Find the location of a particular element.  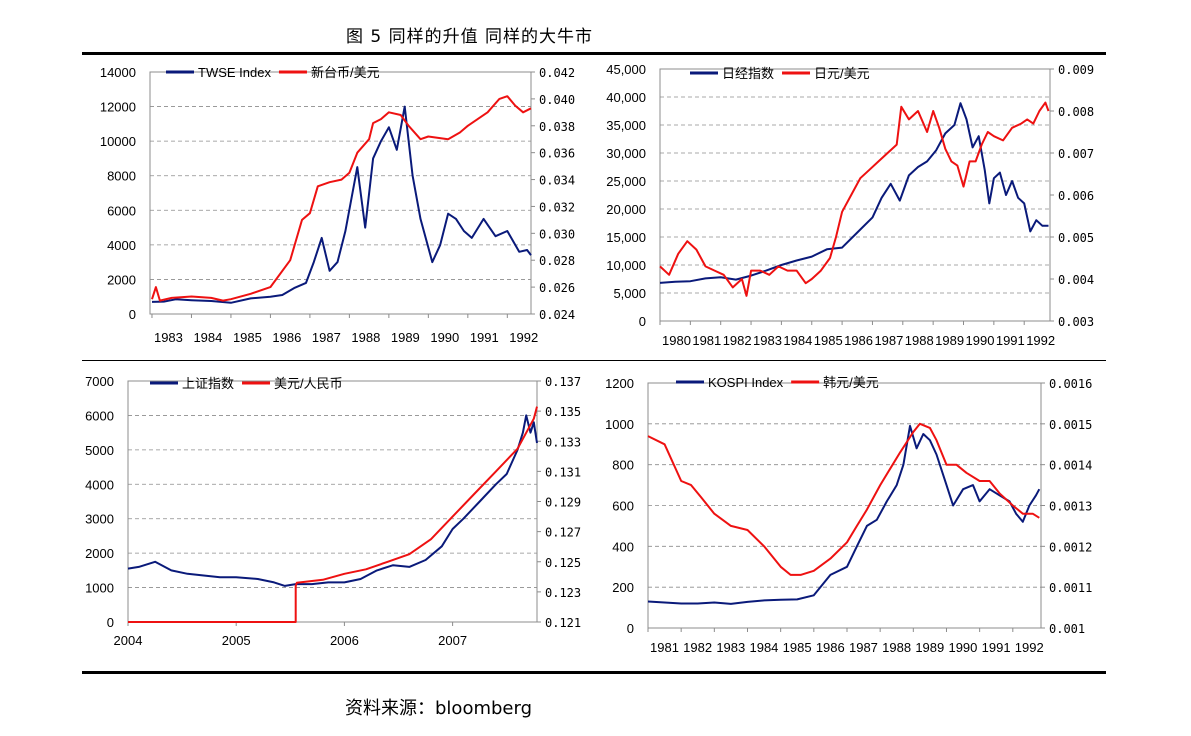

left-axis-tick-label: 10,000 is located at coordinates (626, 265).